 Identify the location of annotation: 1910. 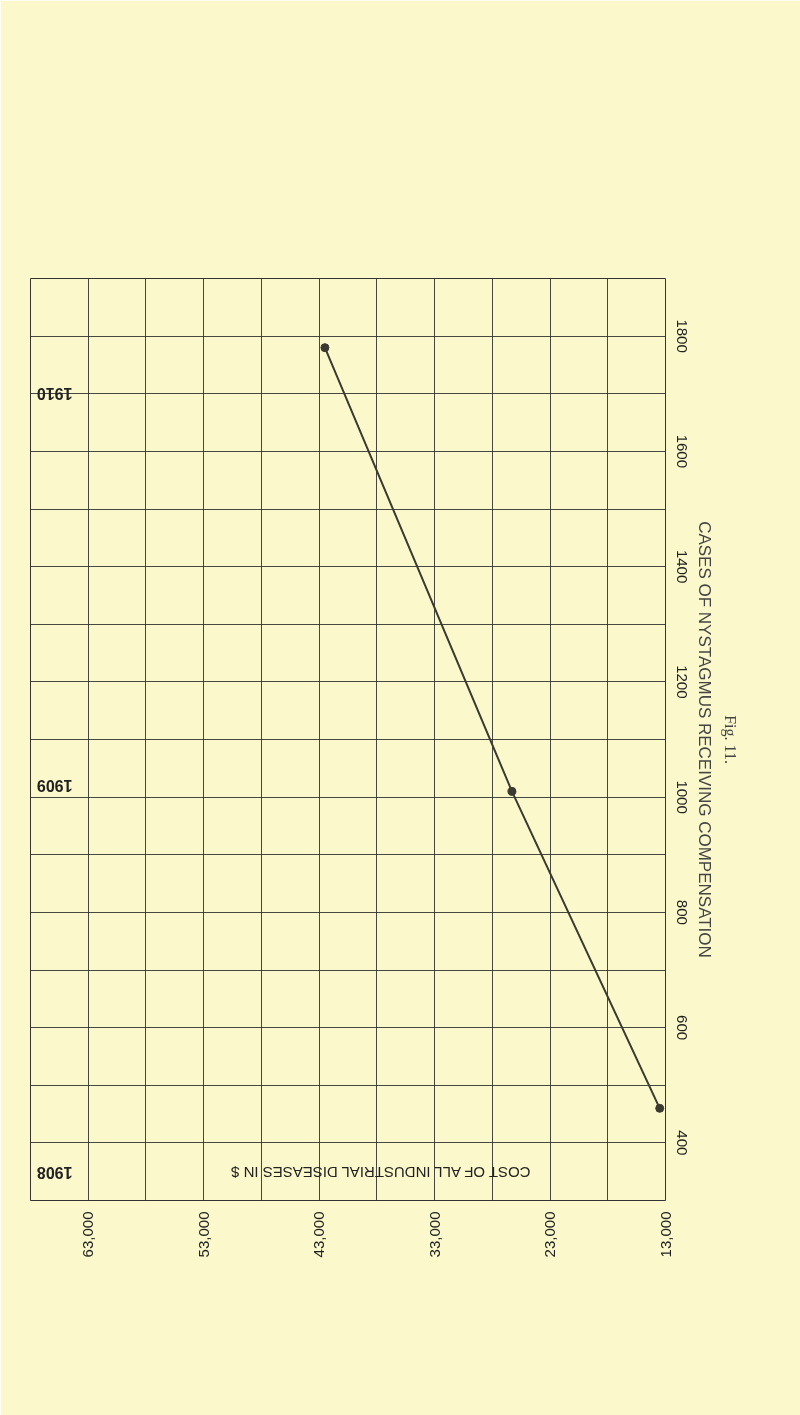
(54, 393).